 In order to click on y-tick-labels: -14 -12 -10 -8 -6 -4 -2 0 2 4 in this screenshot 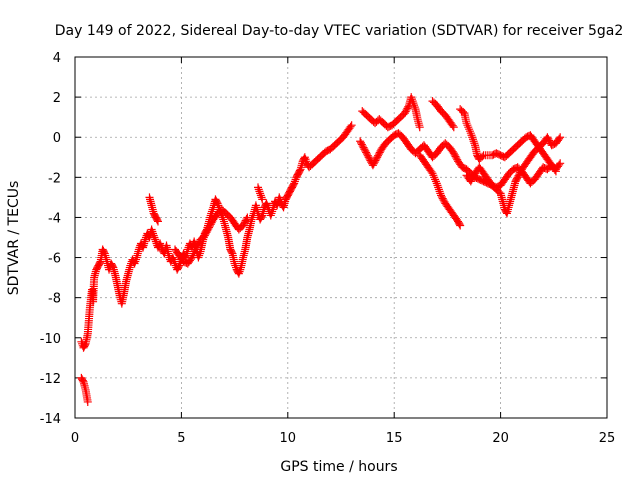, I will do `click(50, 239)`.